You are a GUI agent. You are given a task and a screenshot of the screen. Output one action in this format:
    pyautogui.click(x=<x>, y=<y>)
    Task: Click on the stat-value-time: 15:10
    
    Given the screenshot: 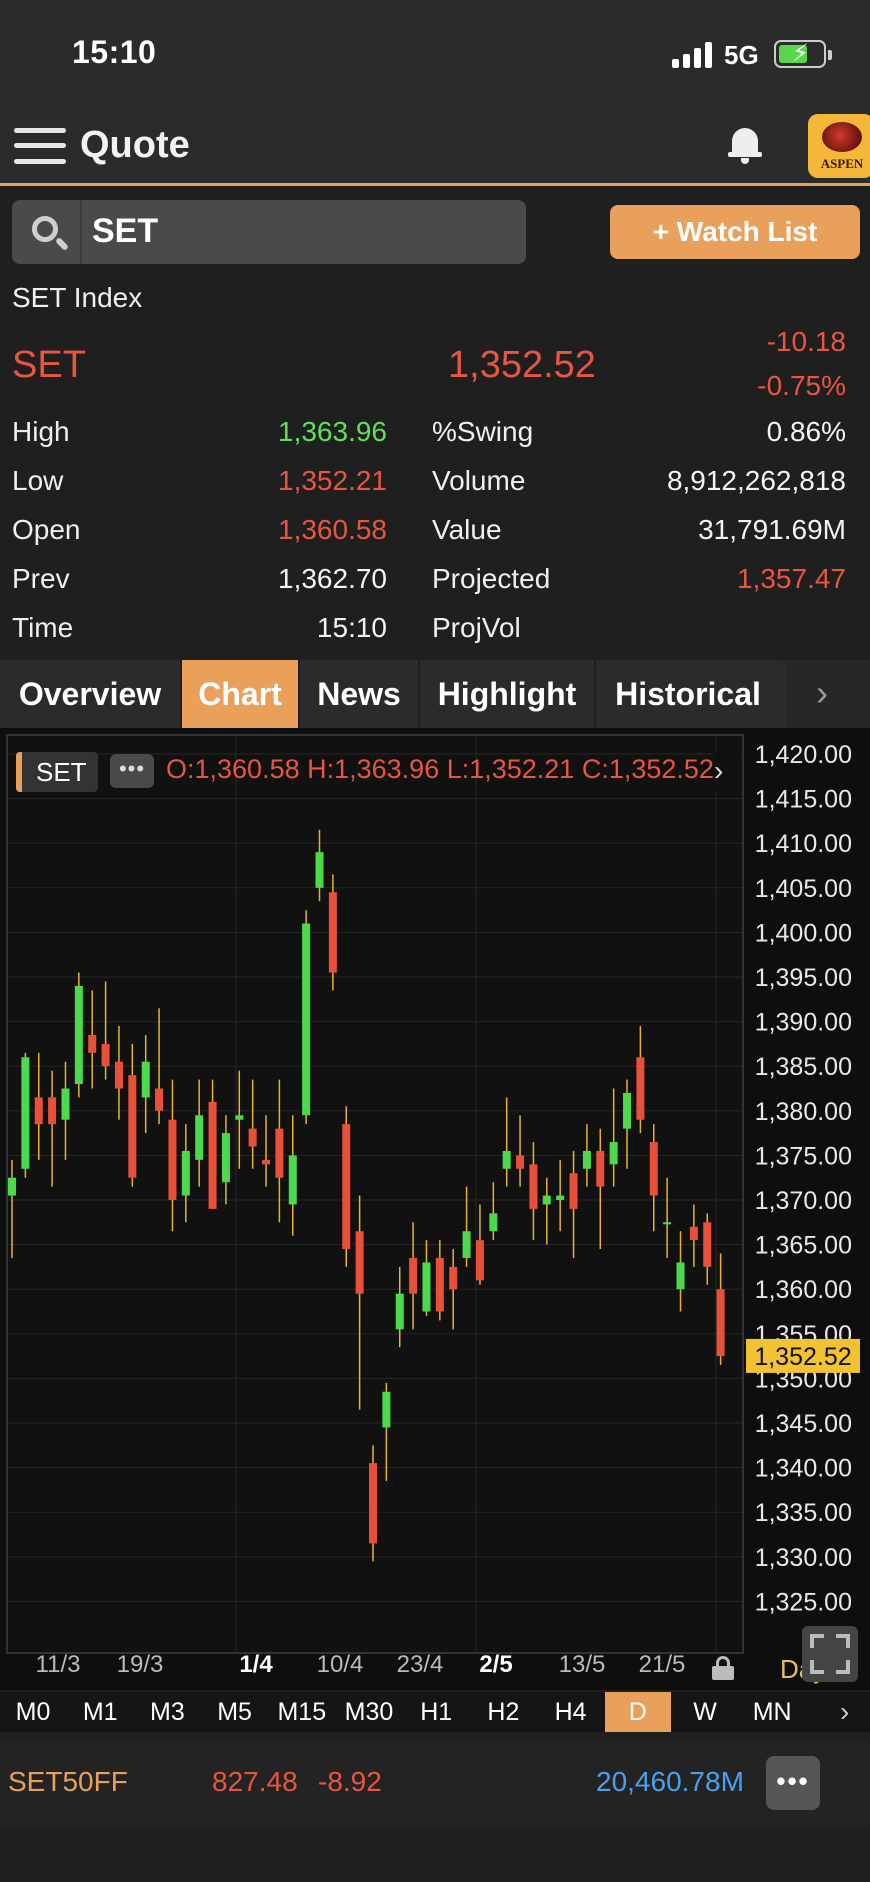 What is the action you would take?
    pyautogui.click(x=351, y=627)
    